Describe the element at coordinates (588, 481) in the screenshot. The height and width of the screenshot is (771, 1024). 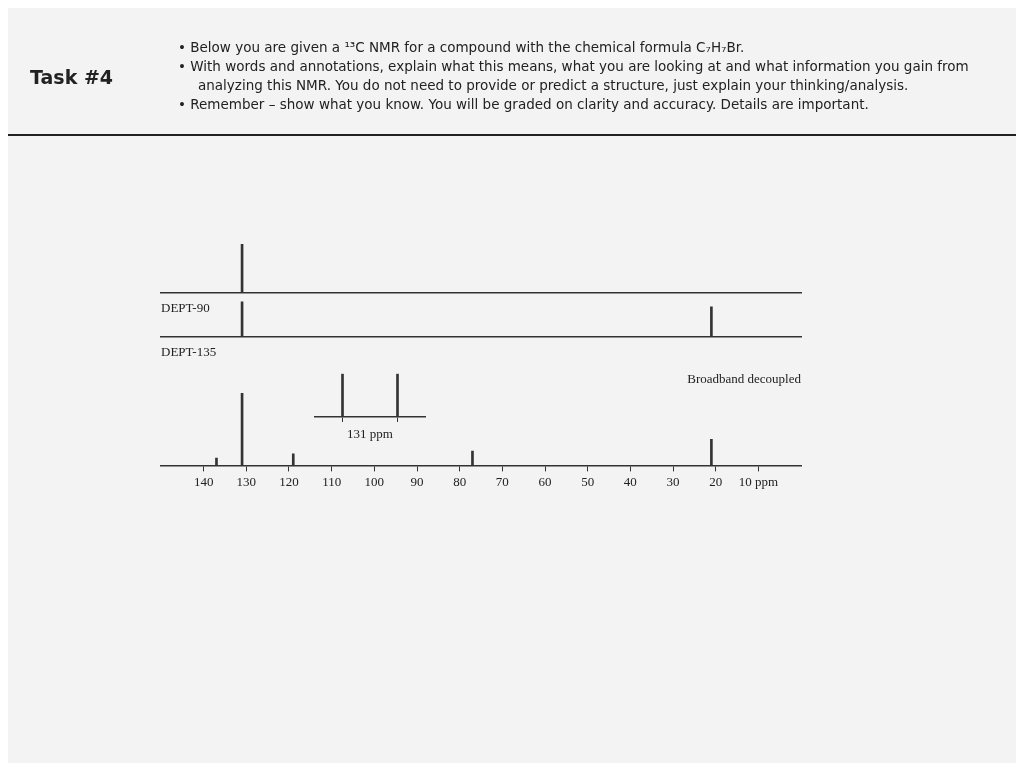
I see `x-tick-label: 50` at that location.